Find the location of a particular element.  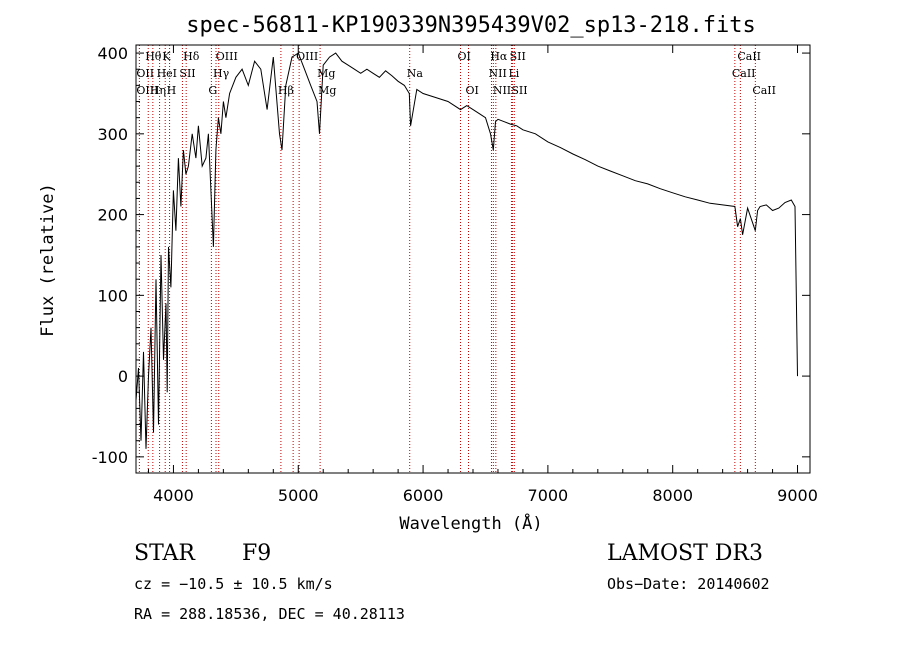

line-label: G is located at coordinates (212, 90).